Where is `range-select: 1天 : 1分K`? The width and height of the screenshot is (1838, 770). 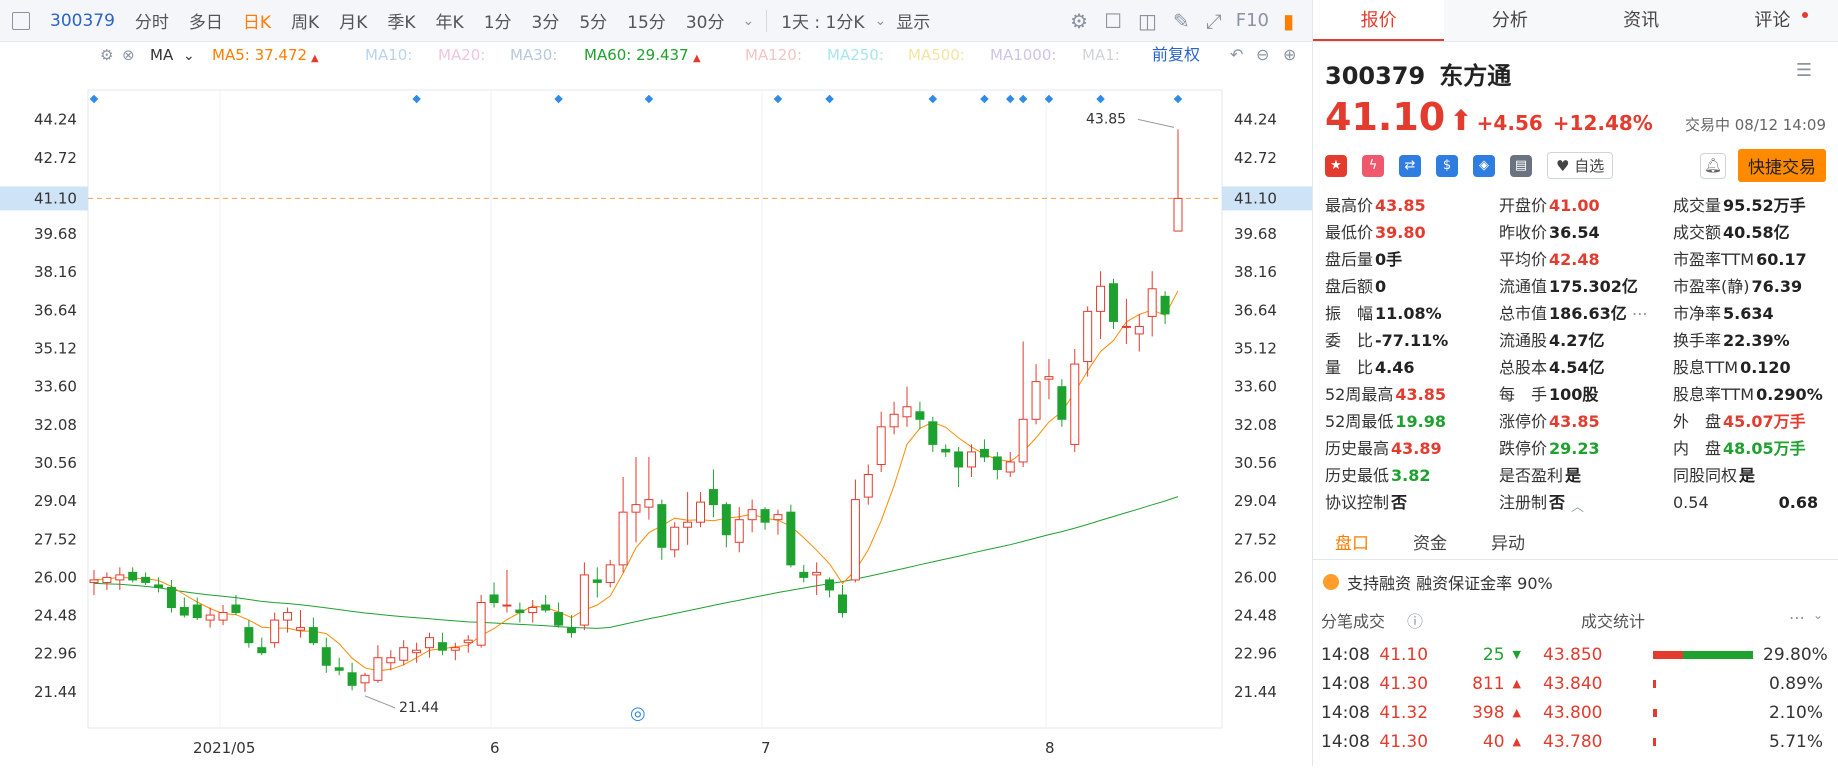 range-select: 1天 : 1分K is located at coordinates (823, 23).